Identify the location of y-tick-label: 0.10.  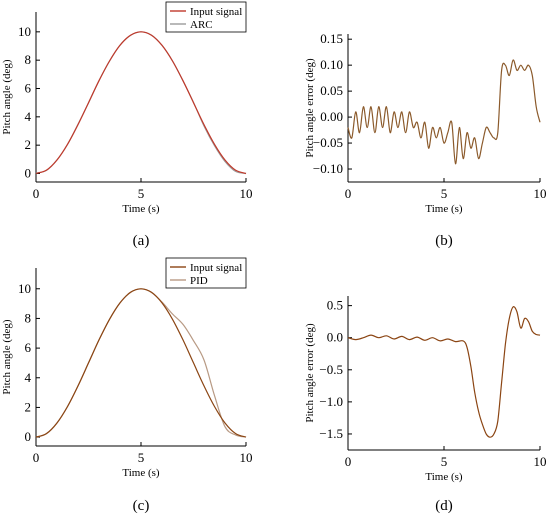
(331, 64).